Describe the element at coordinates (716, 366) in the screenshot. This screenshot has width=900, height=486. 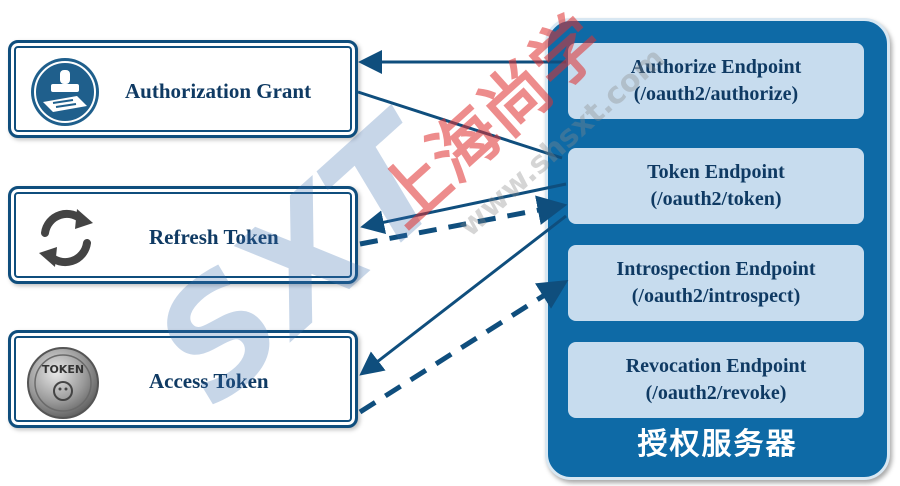
I see `revocation-endpoint-name: Revocation Endpoint` at that location.